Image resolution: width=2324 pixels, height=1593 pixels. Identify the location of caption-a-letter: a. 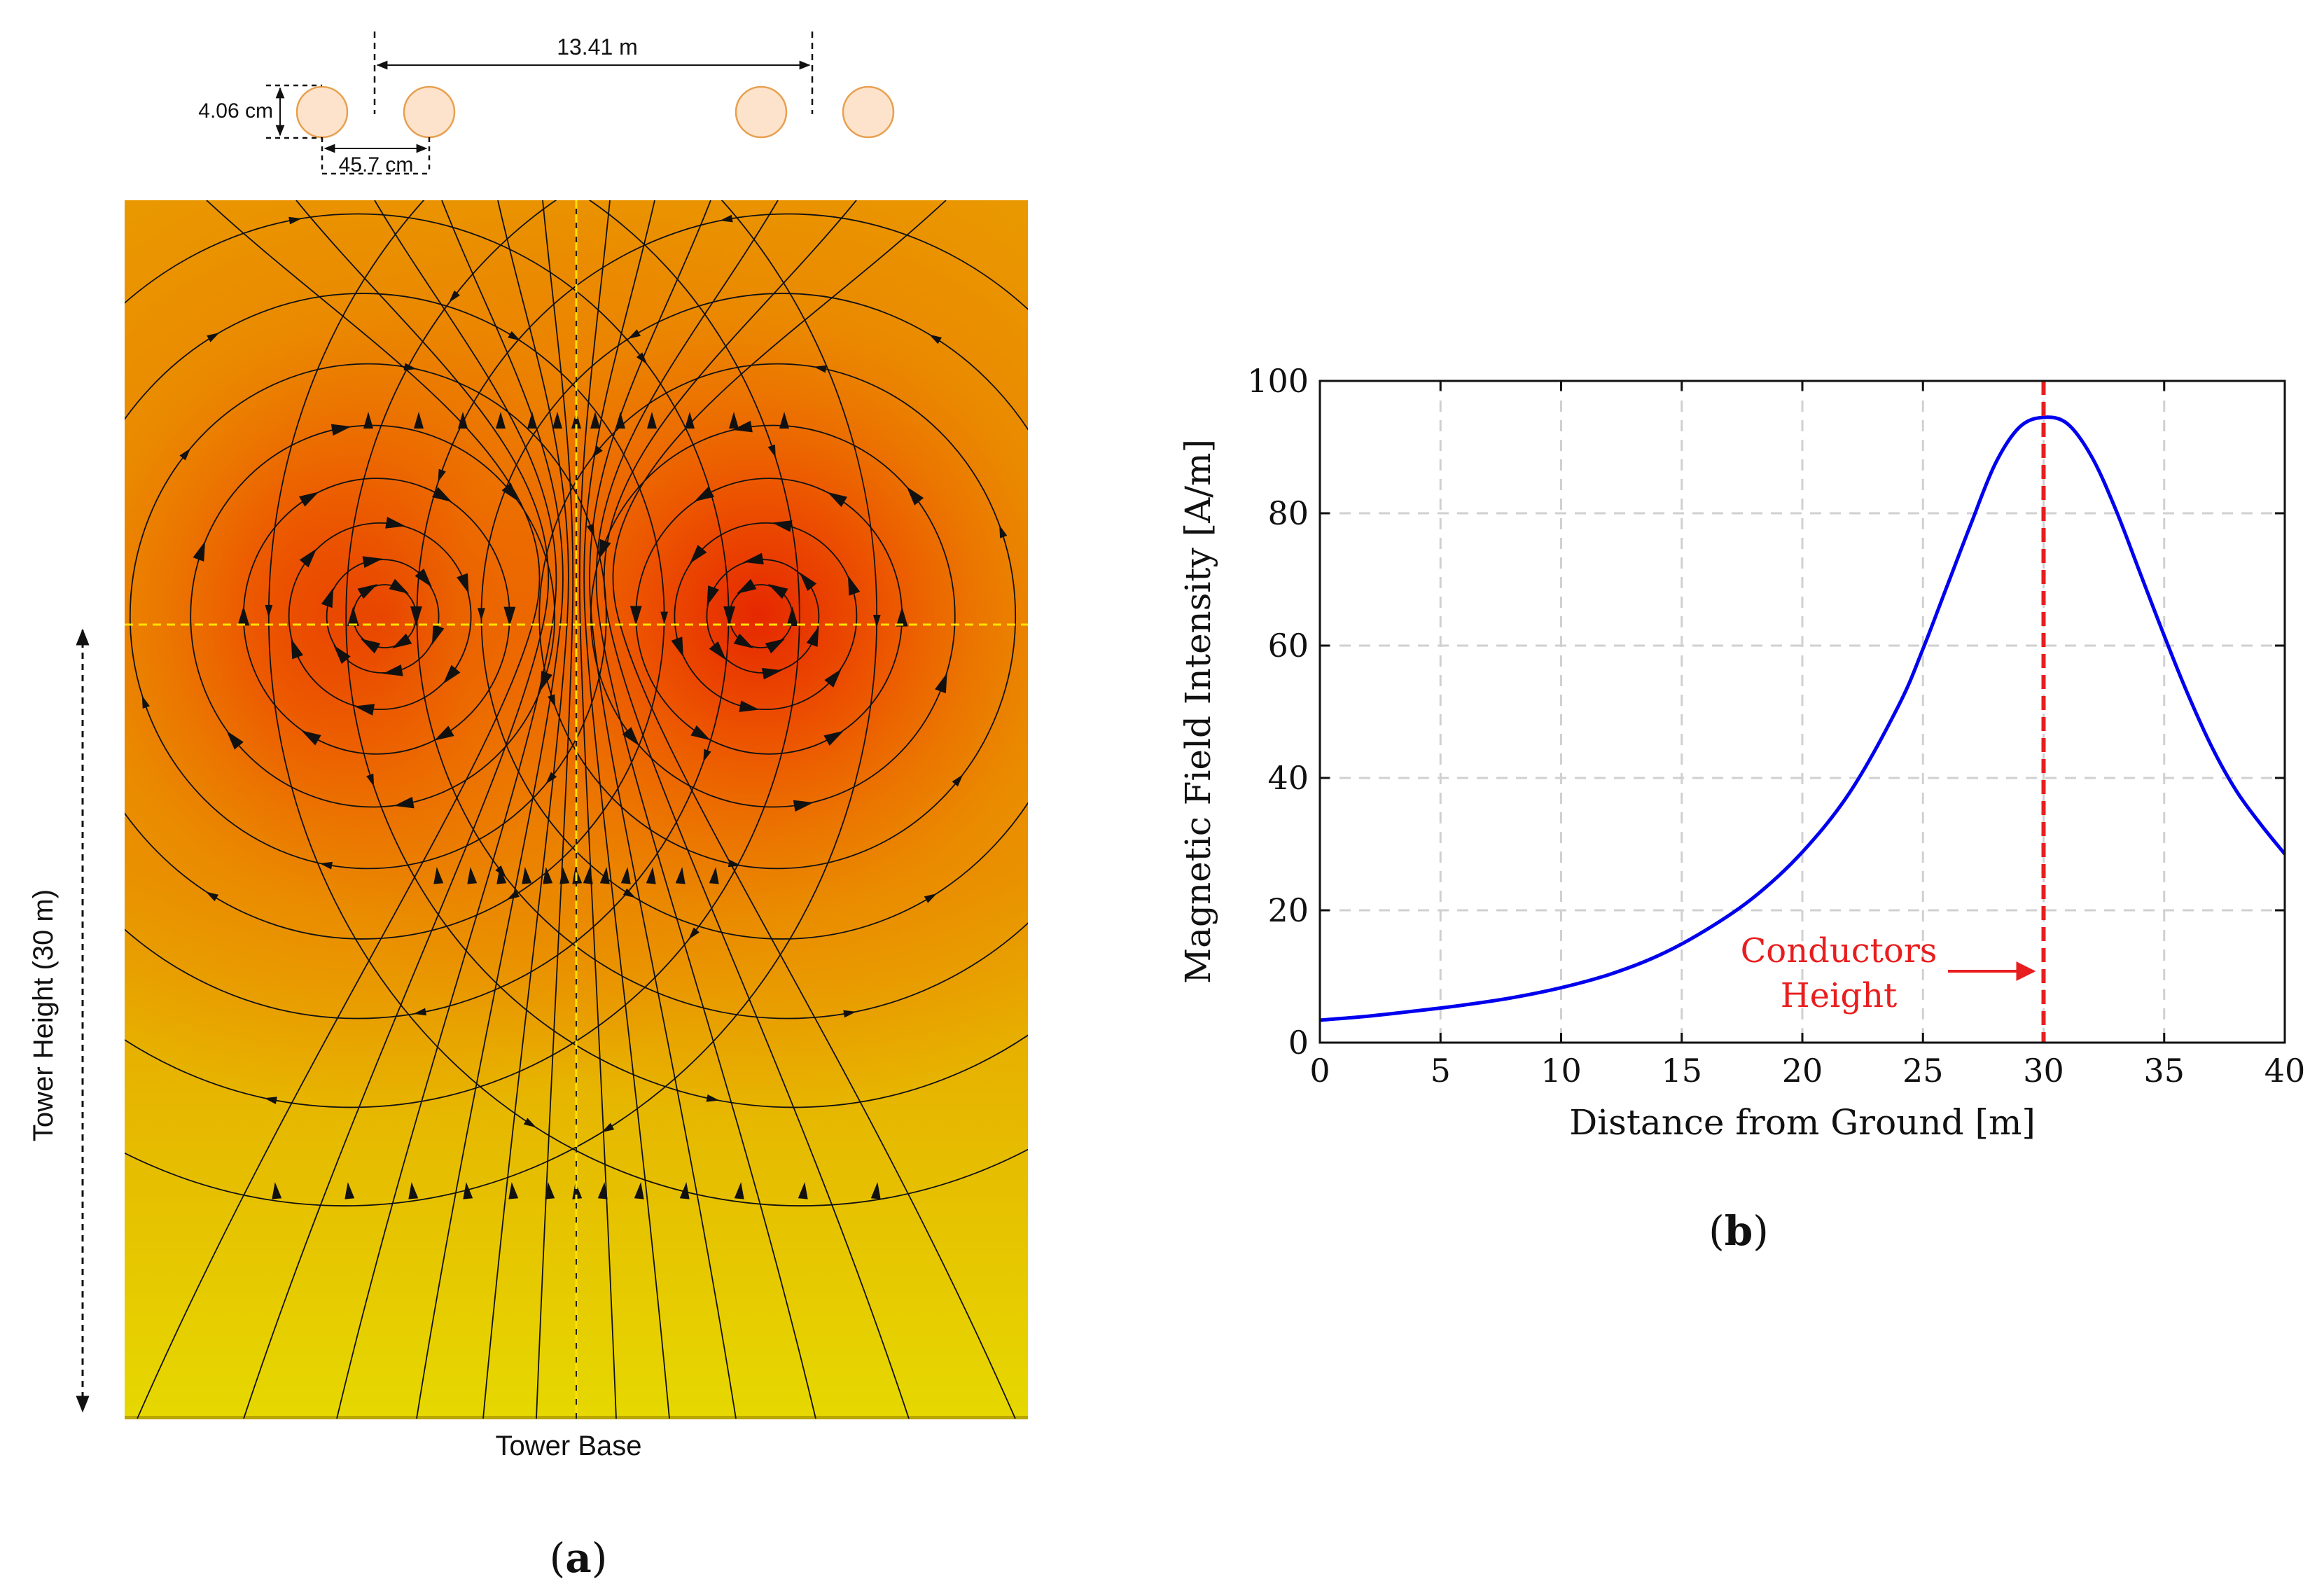
(578, 1558).